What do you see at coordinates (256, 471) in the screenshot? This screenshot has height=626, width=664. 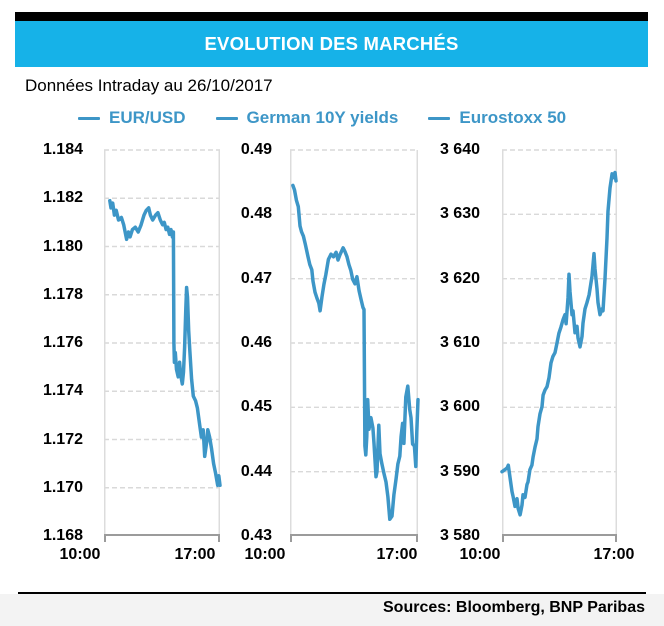 I see `y-tick-label: 0.44` at bounding box center [256, 471].